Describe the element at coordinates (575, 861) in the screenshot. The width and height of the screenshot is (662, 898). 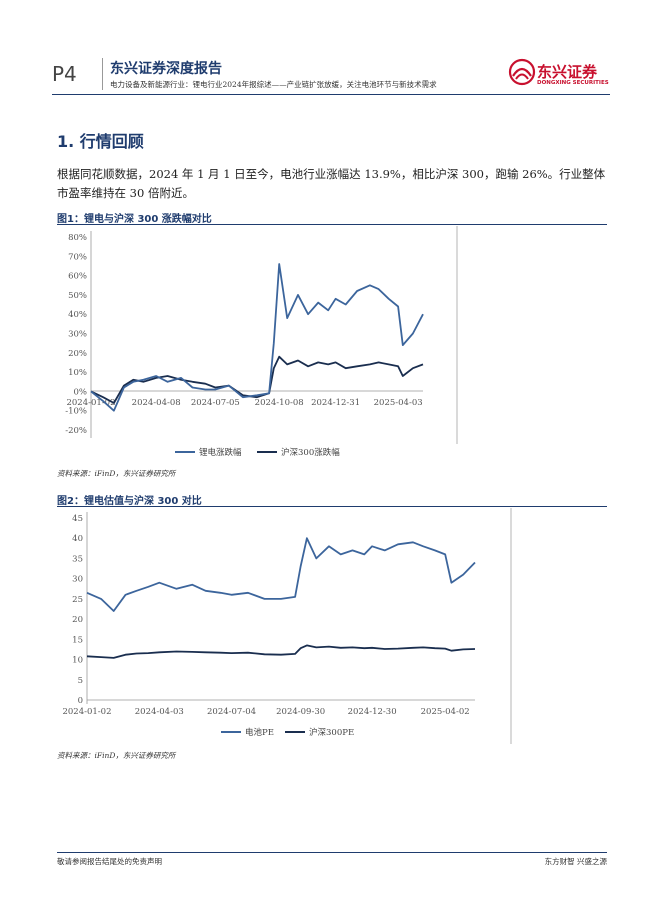
I see `footer-slogan: 东方财智 兴盛之源` at that location.